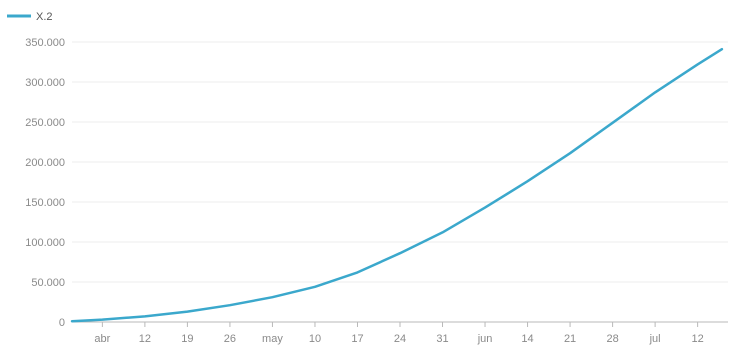  What do you see at coordinates (570, 339) in the screenshot?
I see `x-tick-label: 21` at bounding box center [570, 339].